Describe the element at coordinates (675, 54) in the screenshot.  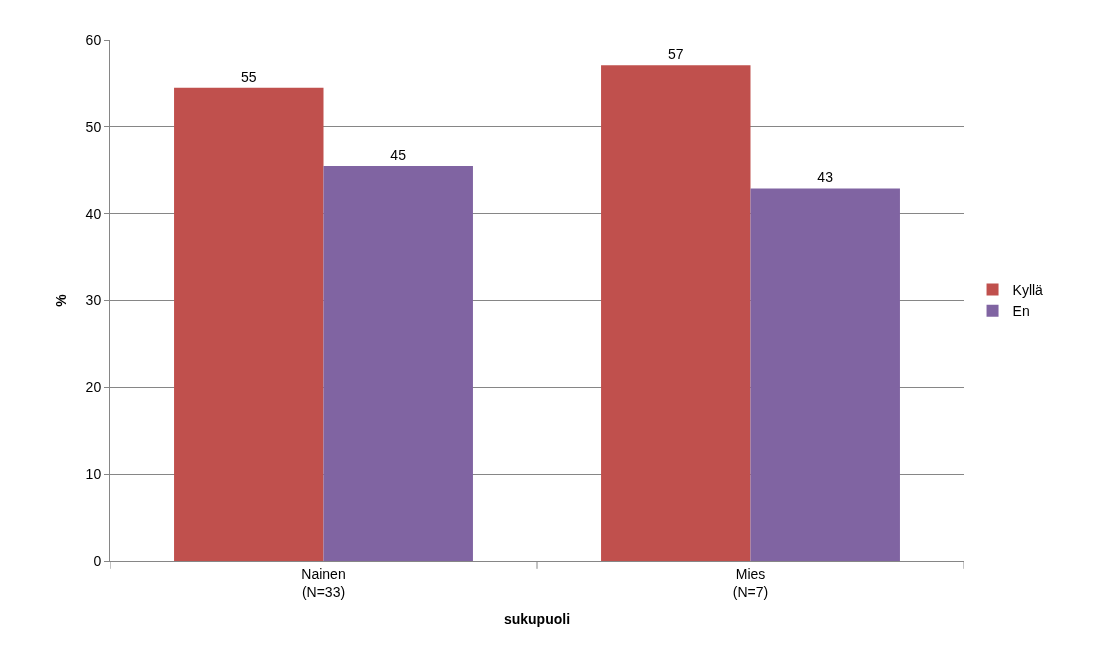
I see `data-label: 57` at that location.